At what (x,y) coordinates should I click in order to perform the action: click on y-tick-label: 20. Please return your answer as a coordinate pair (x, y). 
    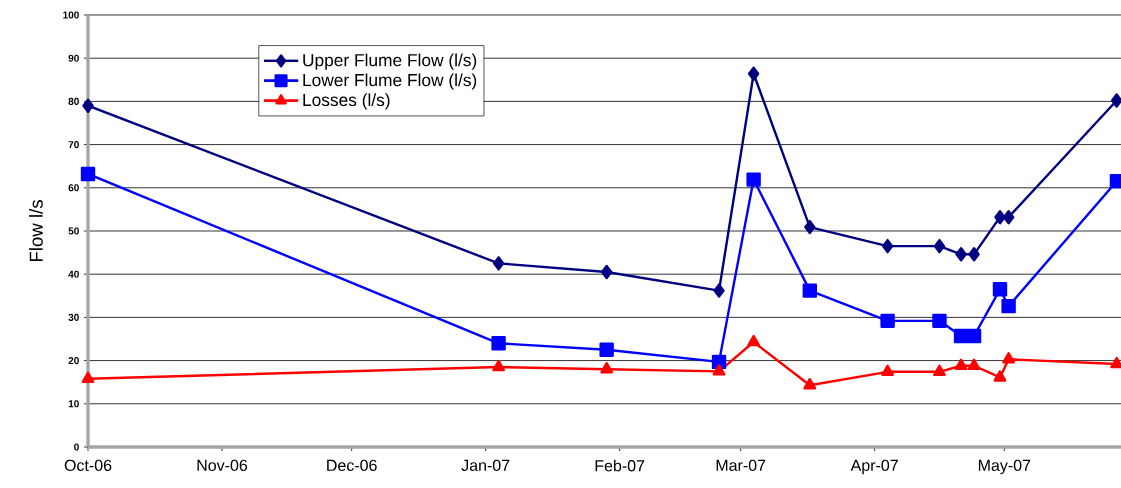
    Looking at the image, I should click on (73, 361).